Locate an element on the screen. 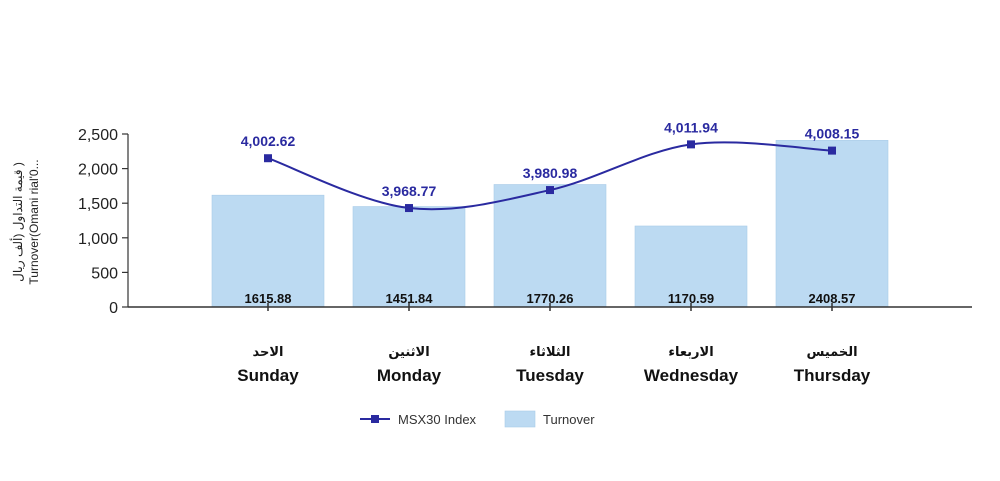 The width and height of the screenshot is (1000, 481). category-label-ar: الاربعاء is located at coordinates (690, 352).